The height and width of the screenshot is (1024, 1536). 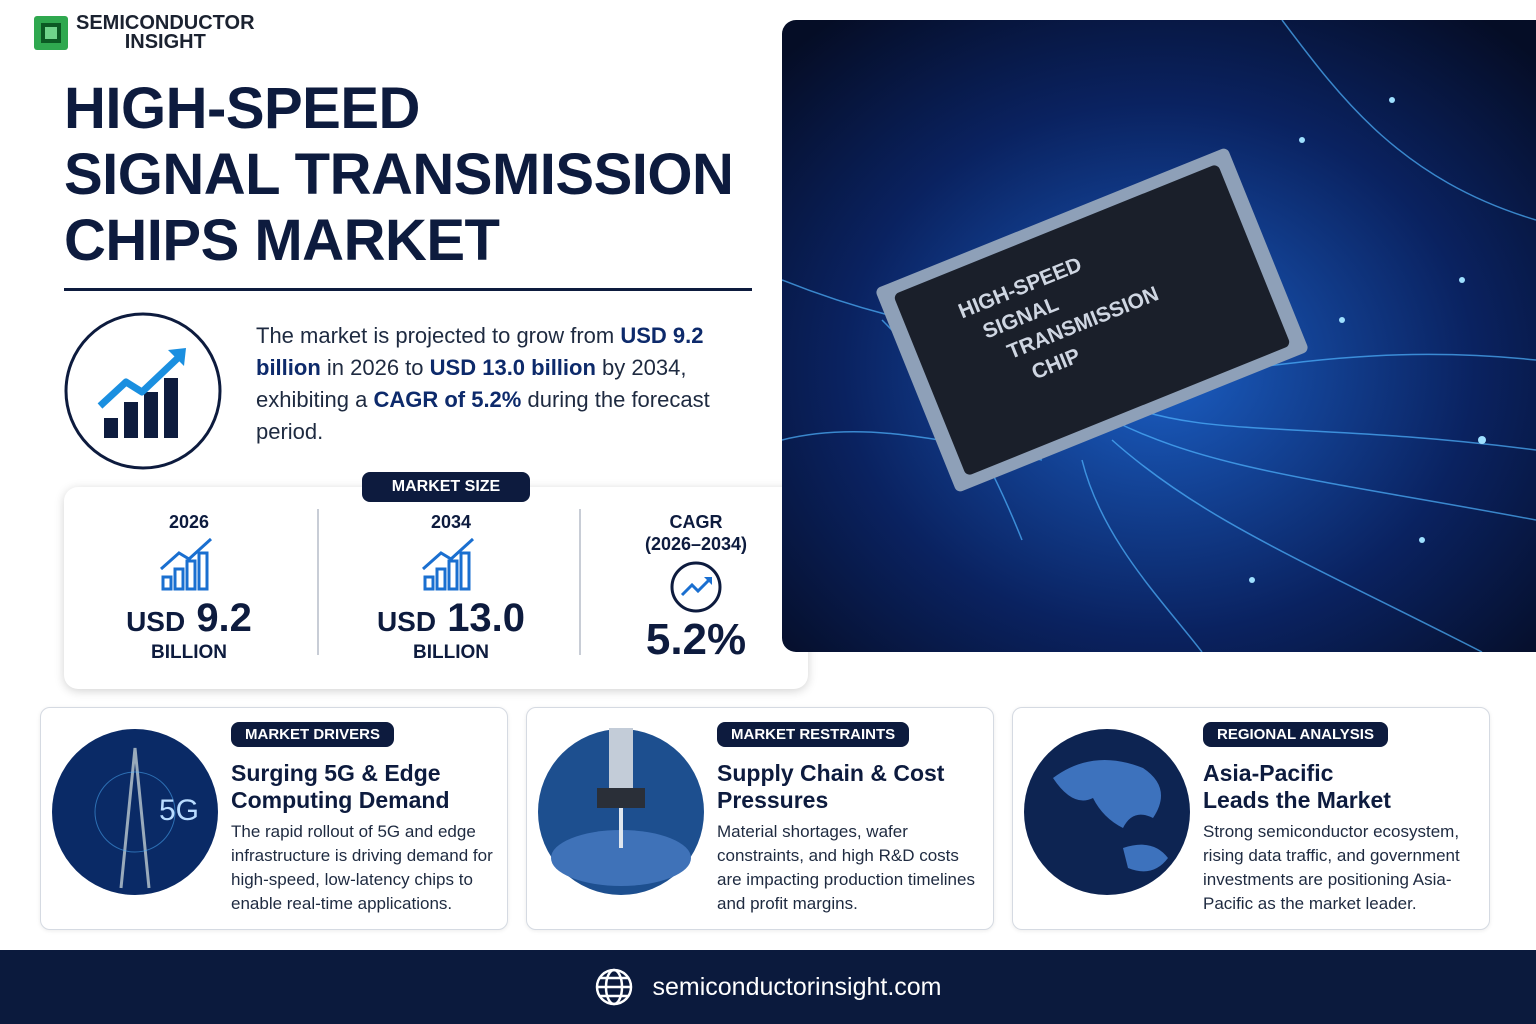 What do you see at coordinates (773, 800) in the screenshot?
I see `card-title-line: Pressures` at bounding box center [773, 800].